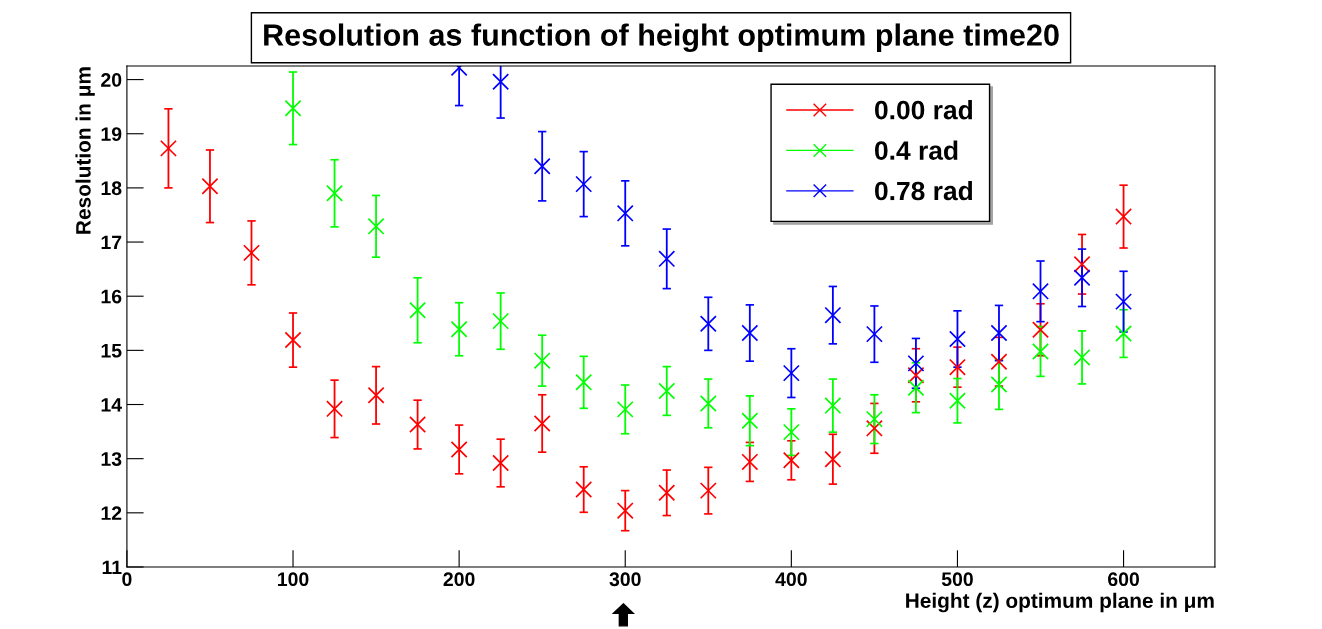 The image size is (1322, 629). I want to click on x-tick-label: 100, so click(293, 579).